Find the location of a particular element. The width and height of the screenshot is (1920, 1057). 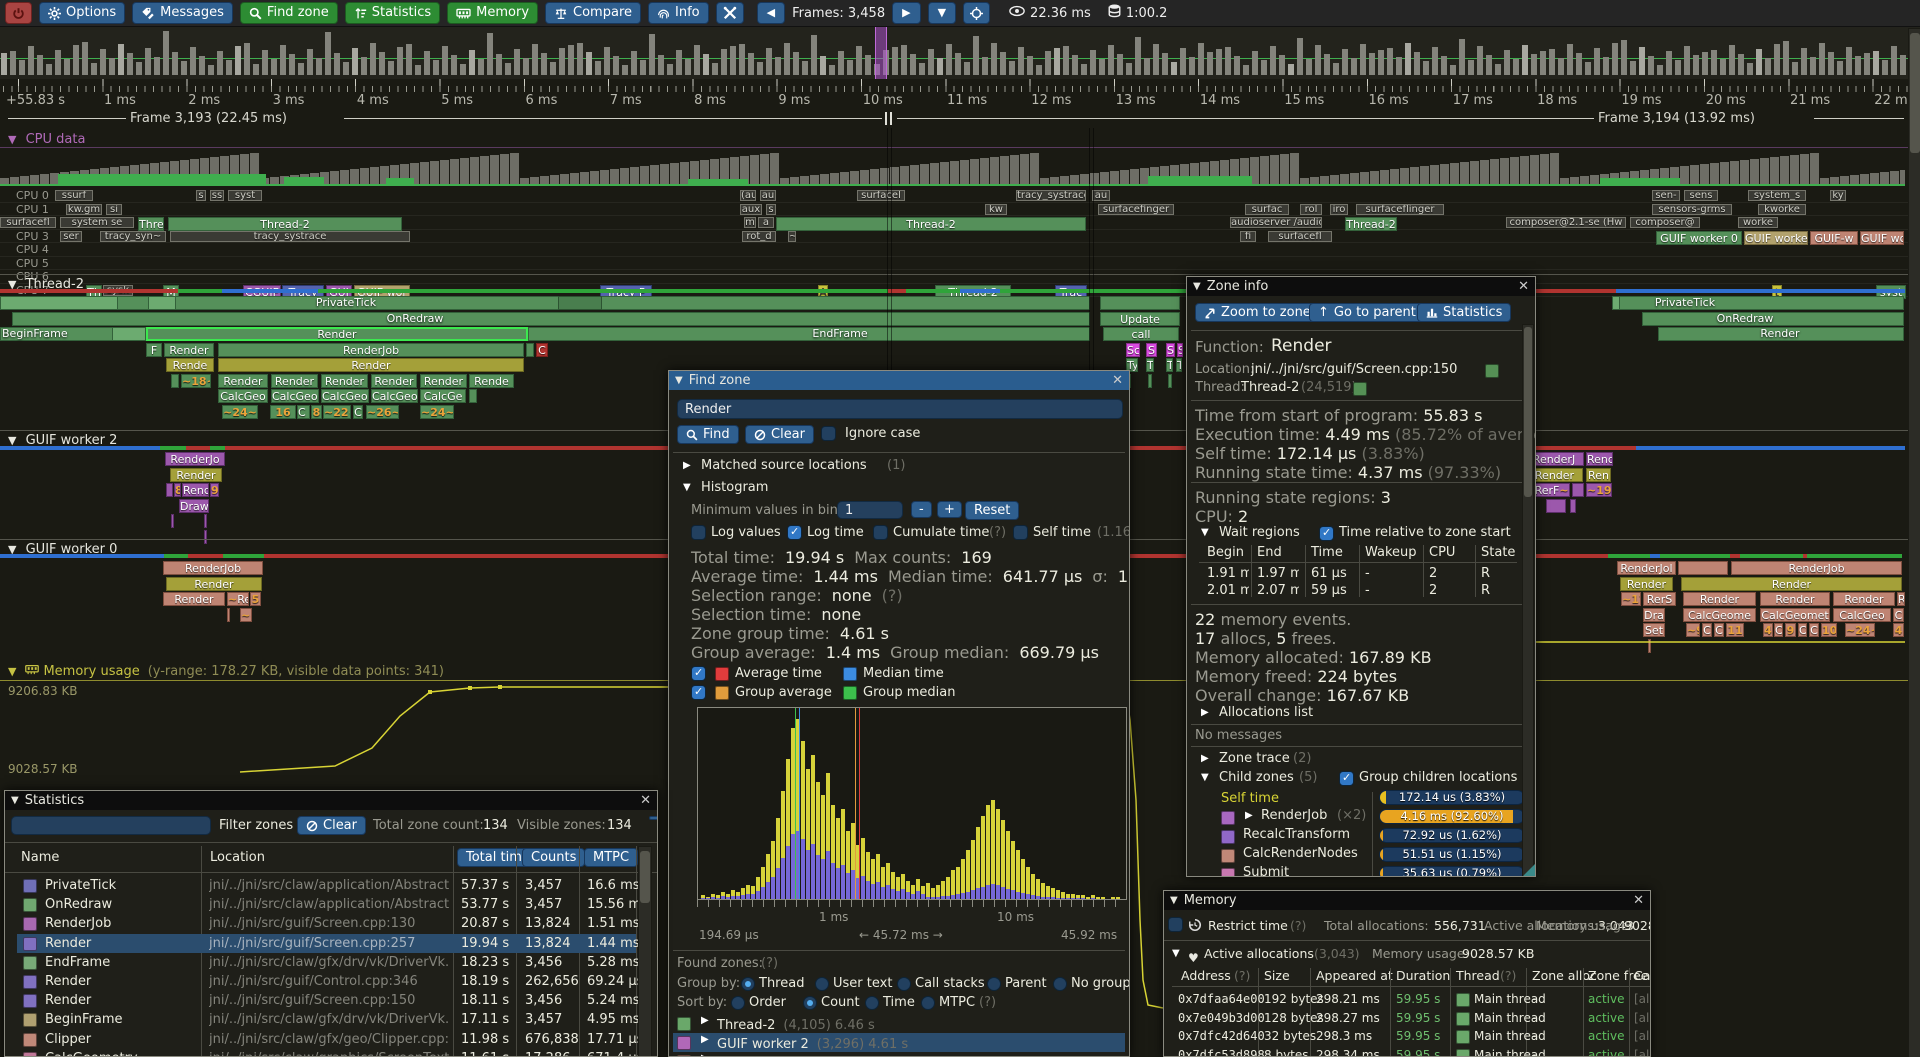

group-by-option: Thread is located at coordinates (782, 983).